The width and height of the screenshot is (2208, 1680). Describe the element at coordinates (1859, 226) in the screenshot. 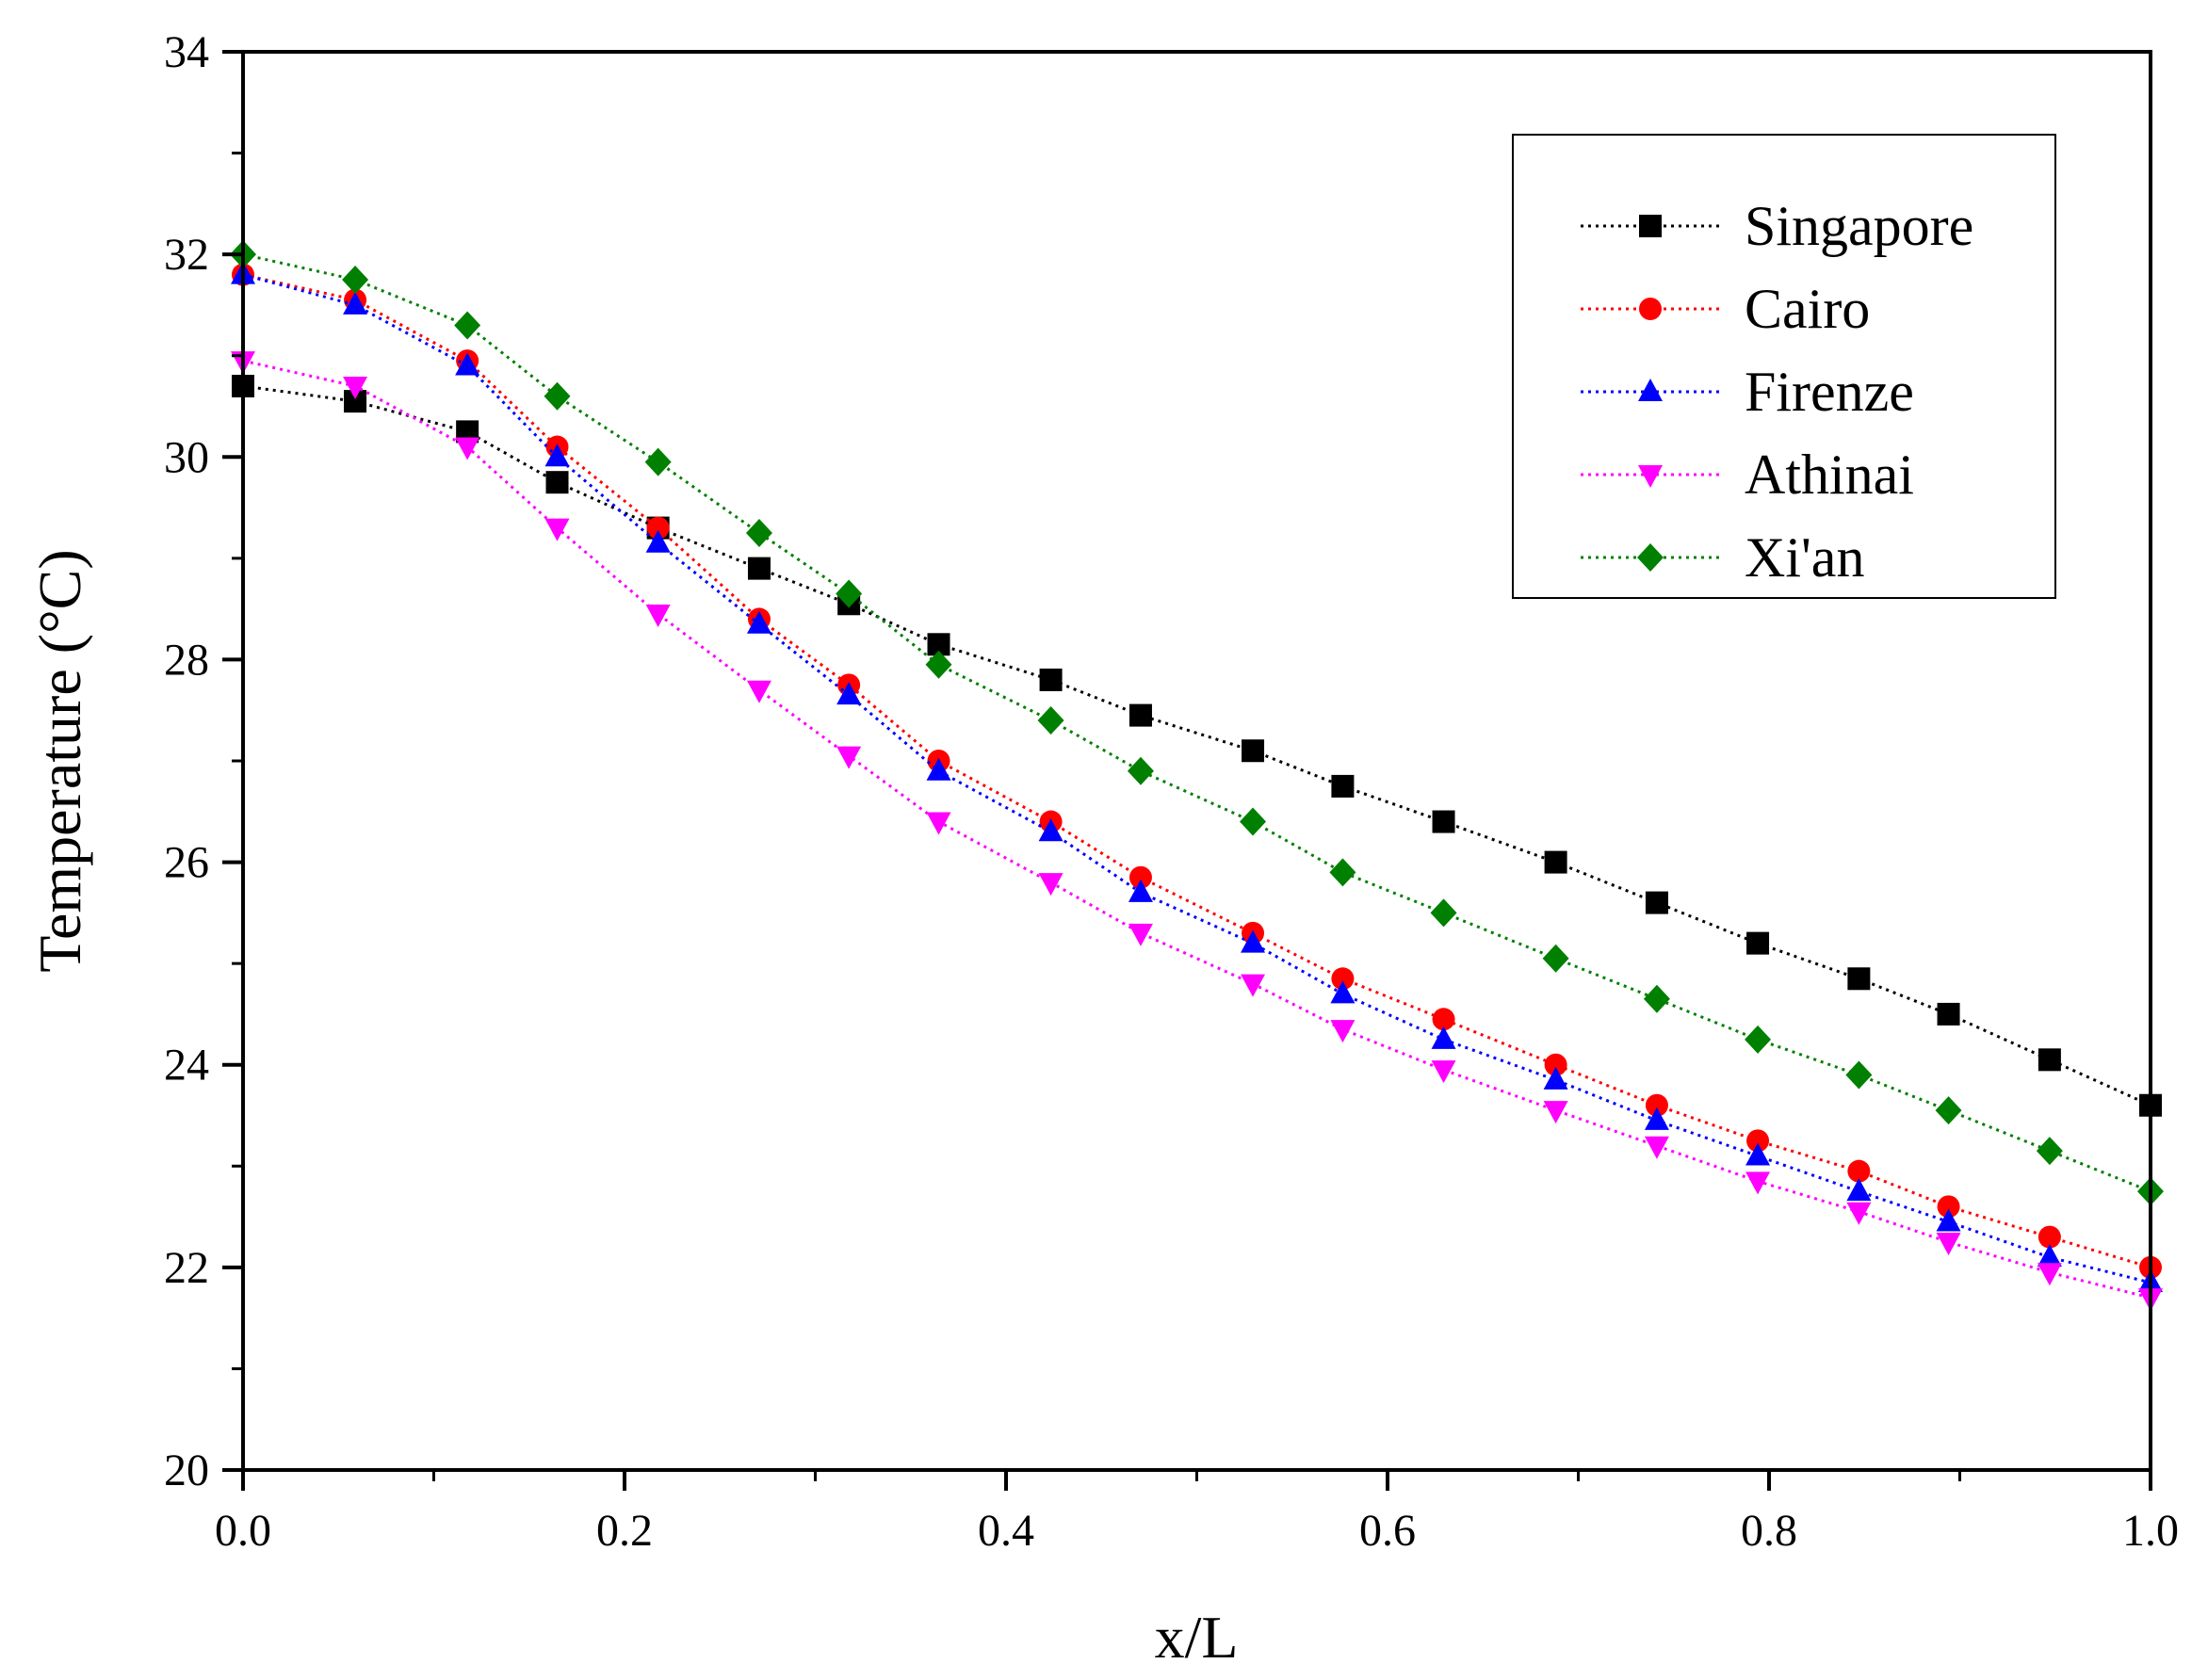

I see `legend-label: Singapore` at that location.